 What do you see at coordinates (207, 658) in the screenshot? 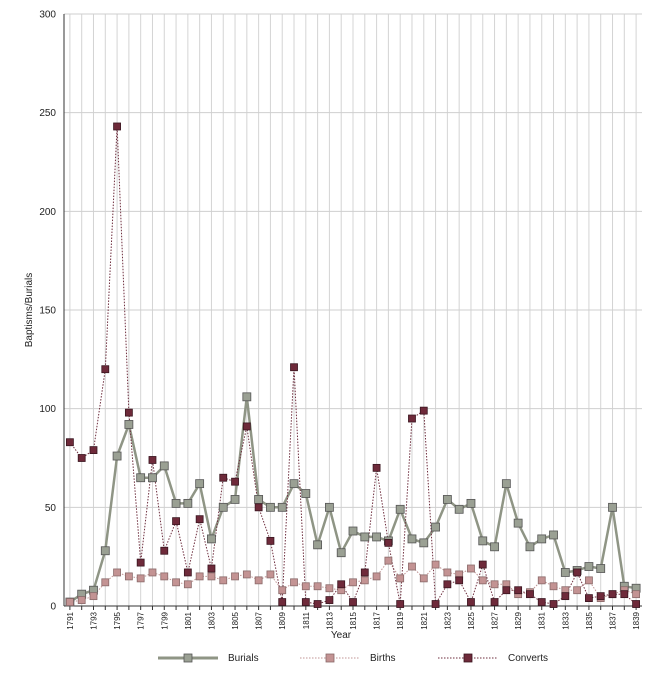
I see `legend-item-burials: Burials` at bounding box center [207, 658].